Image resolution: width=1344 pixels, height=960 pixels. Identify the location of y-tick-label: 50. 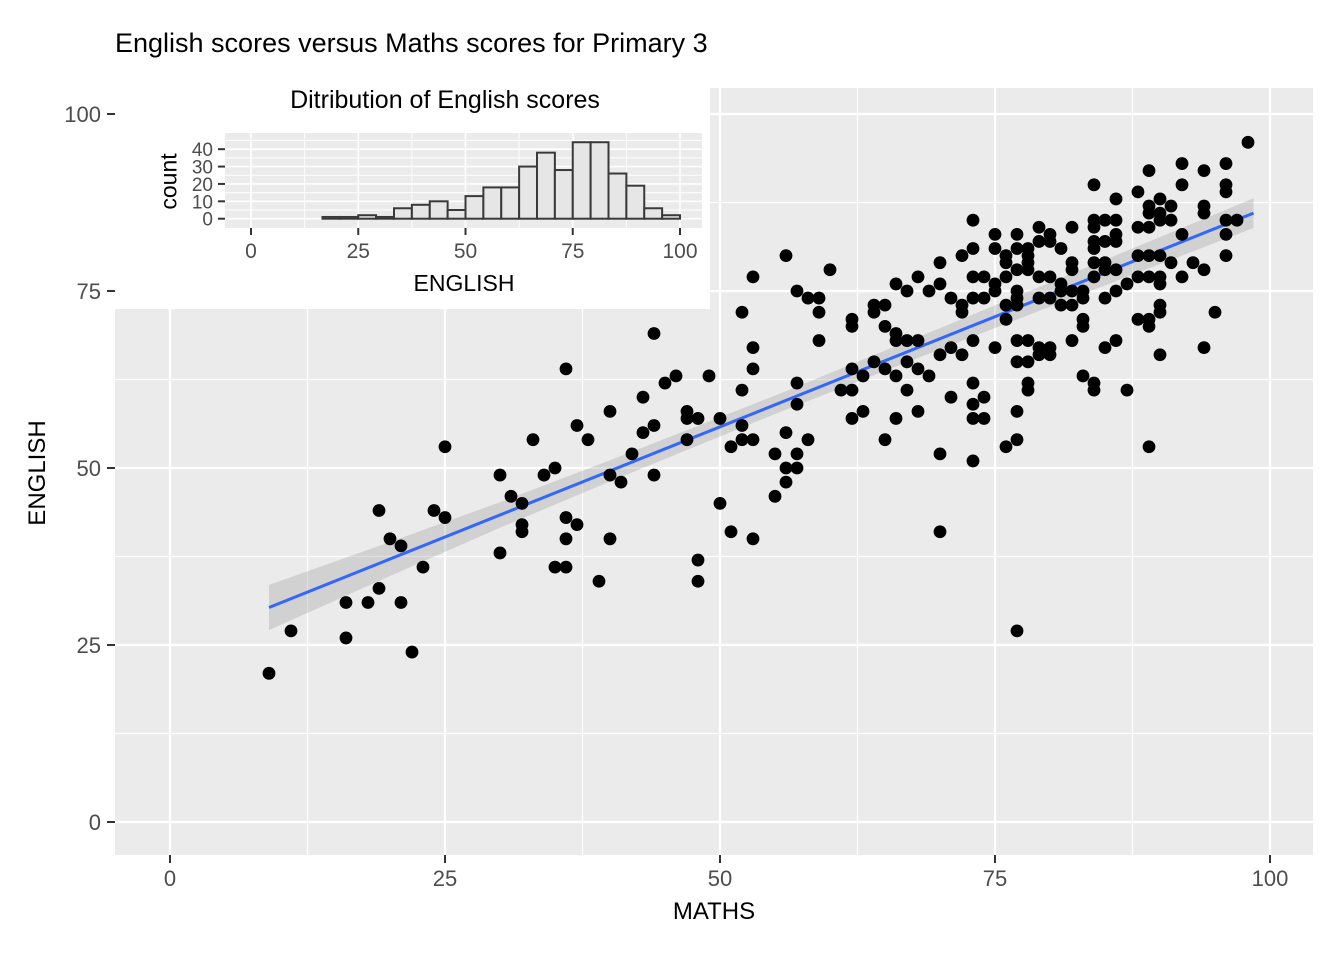
(89, 468).